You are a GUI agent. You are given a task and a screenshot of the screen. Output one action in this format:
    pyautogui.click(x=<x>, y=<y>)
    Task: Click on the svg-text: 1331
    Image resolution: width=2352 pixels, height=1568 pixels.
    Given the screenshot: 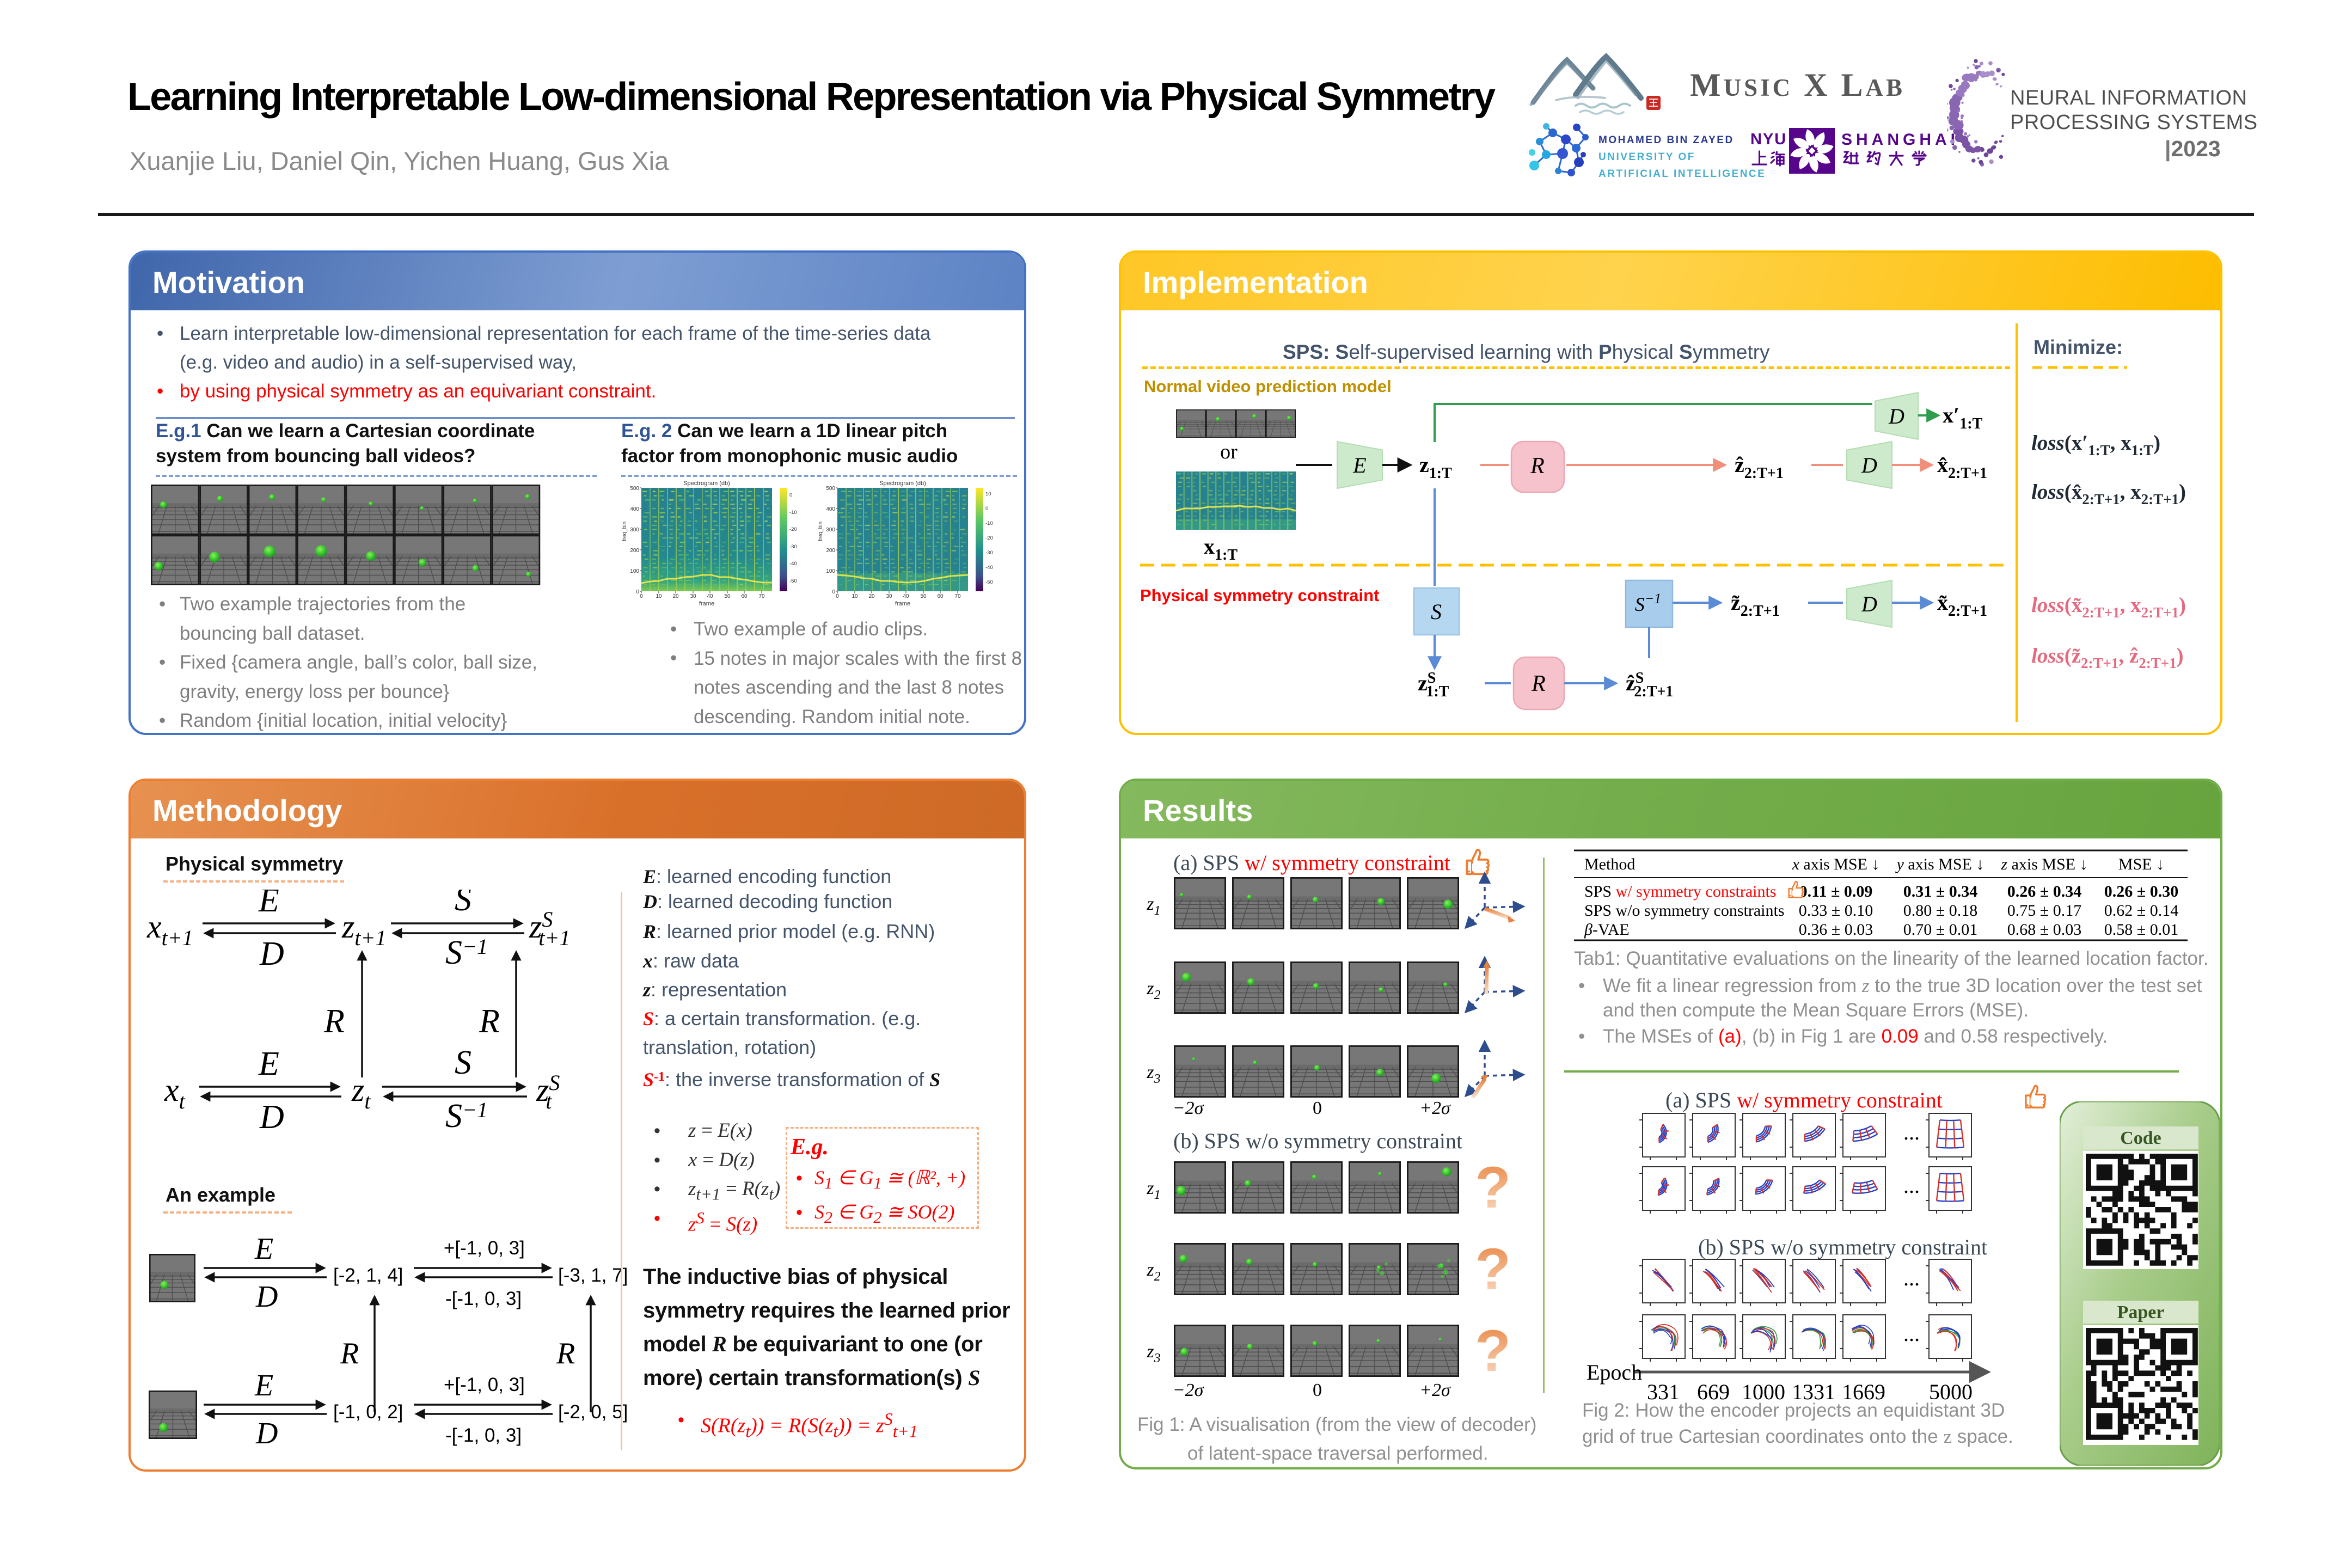 What is the action you would take?
    pyautogui.click(x=1813, y=1392)
    